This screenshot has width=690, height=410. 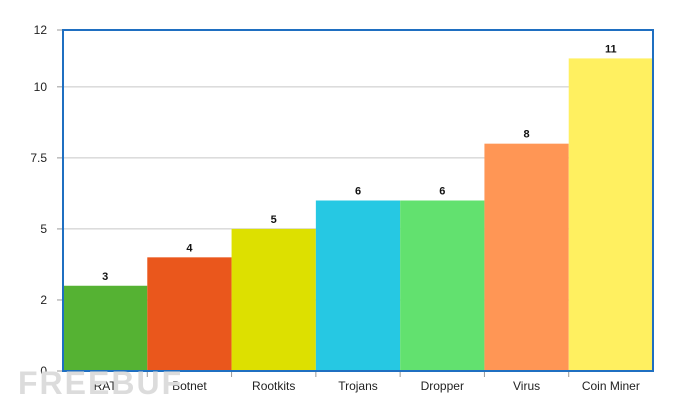 I want to click on x-tick-label: Trojans, so click(x=358, y=386).